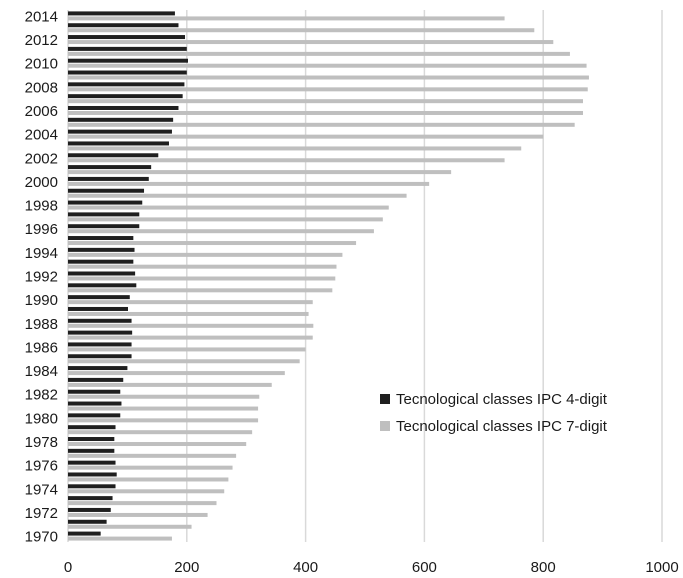  What do you see at coordinates (502, 399) in the screenshot?
I see `legend-label-4-digit: Tecnological classes IPC 4-digit` at bounding box center [502, 399].